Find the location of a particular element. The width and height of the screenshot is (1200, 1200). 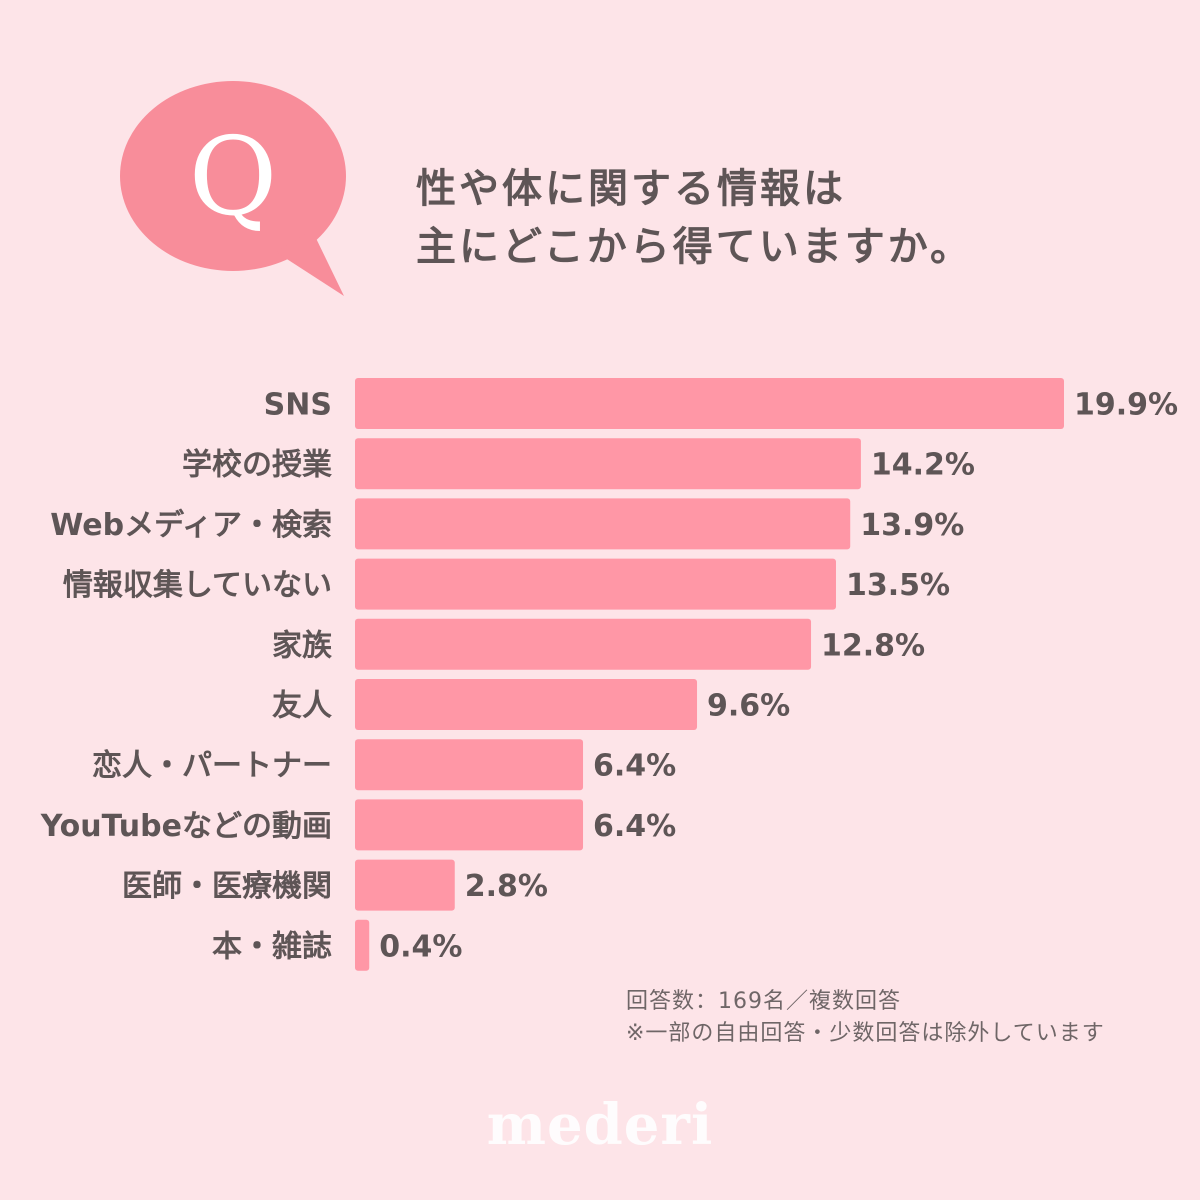

category-label-6: 友人 is located at coordinates (302, 706).